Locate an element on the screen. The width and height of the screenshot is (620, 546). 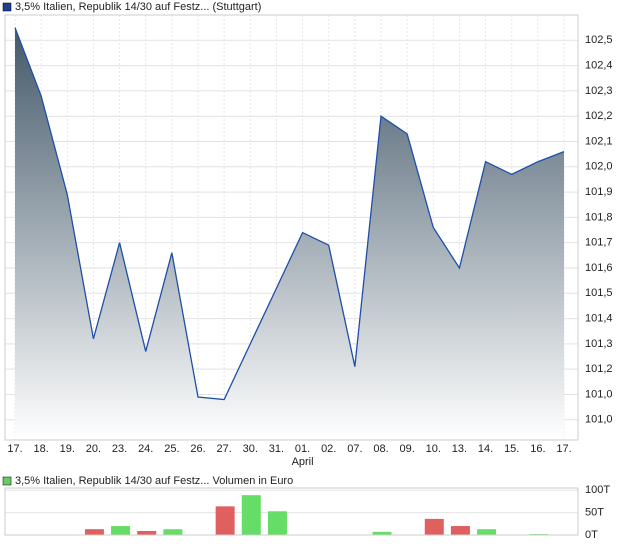
x-tick-label: 30. is located at coordinates (250, 449).